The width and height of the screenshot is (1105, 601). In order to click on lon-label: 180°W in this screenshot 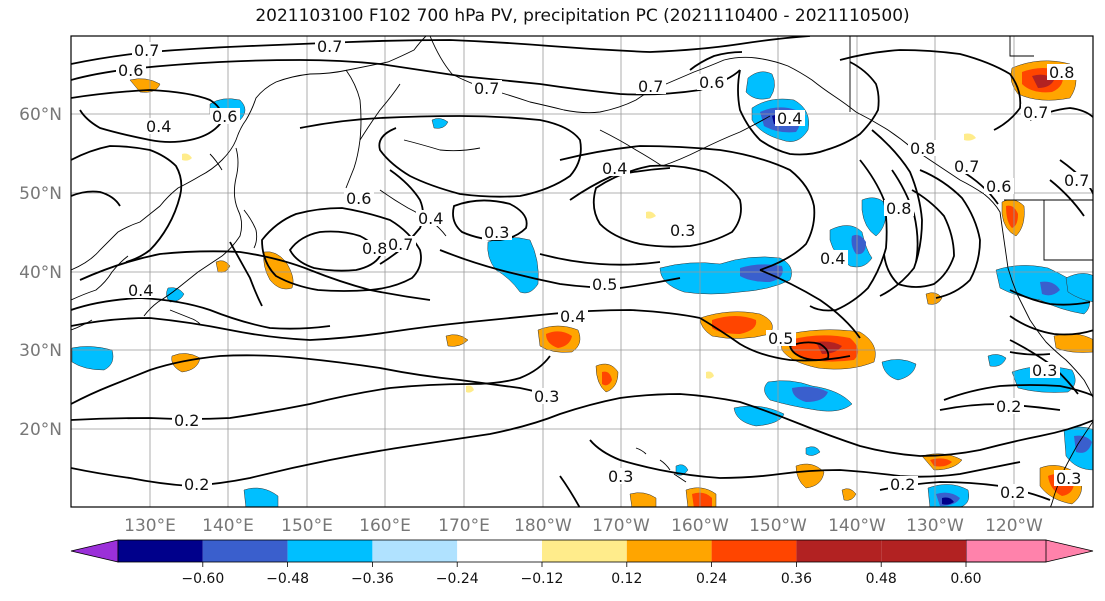, I will do `click(543, 526)`.